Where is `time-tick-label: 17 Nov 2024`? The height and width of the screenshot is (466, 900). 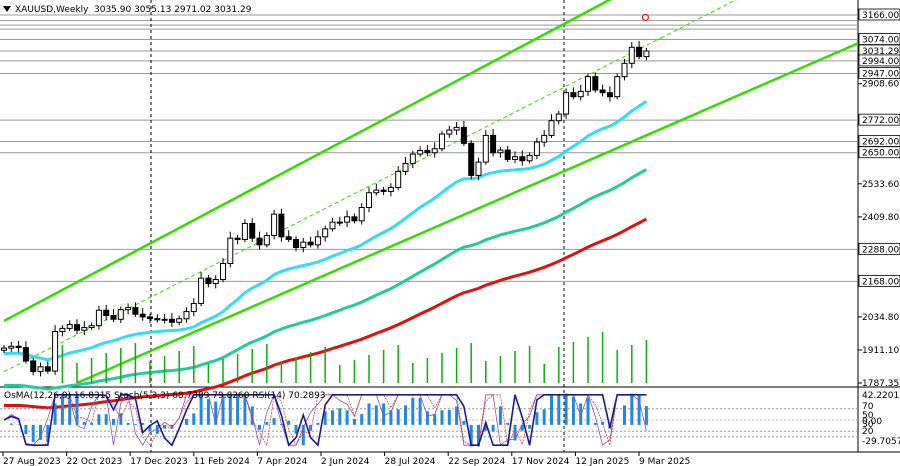 time-tick-label: 17 Nov 2024 is located at coordinates (541, 461).